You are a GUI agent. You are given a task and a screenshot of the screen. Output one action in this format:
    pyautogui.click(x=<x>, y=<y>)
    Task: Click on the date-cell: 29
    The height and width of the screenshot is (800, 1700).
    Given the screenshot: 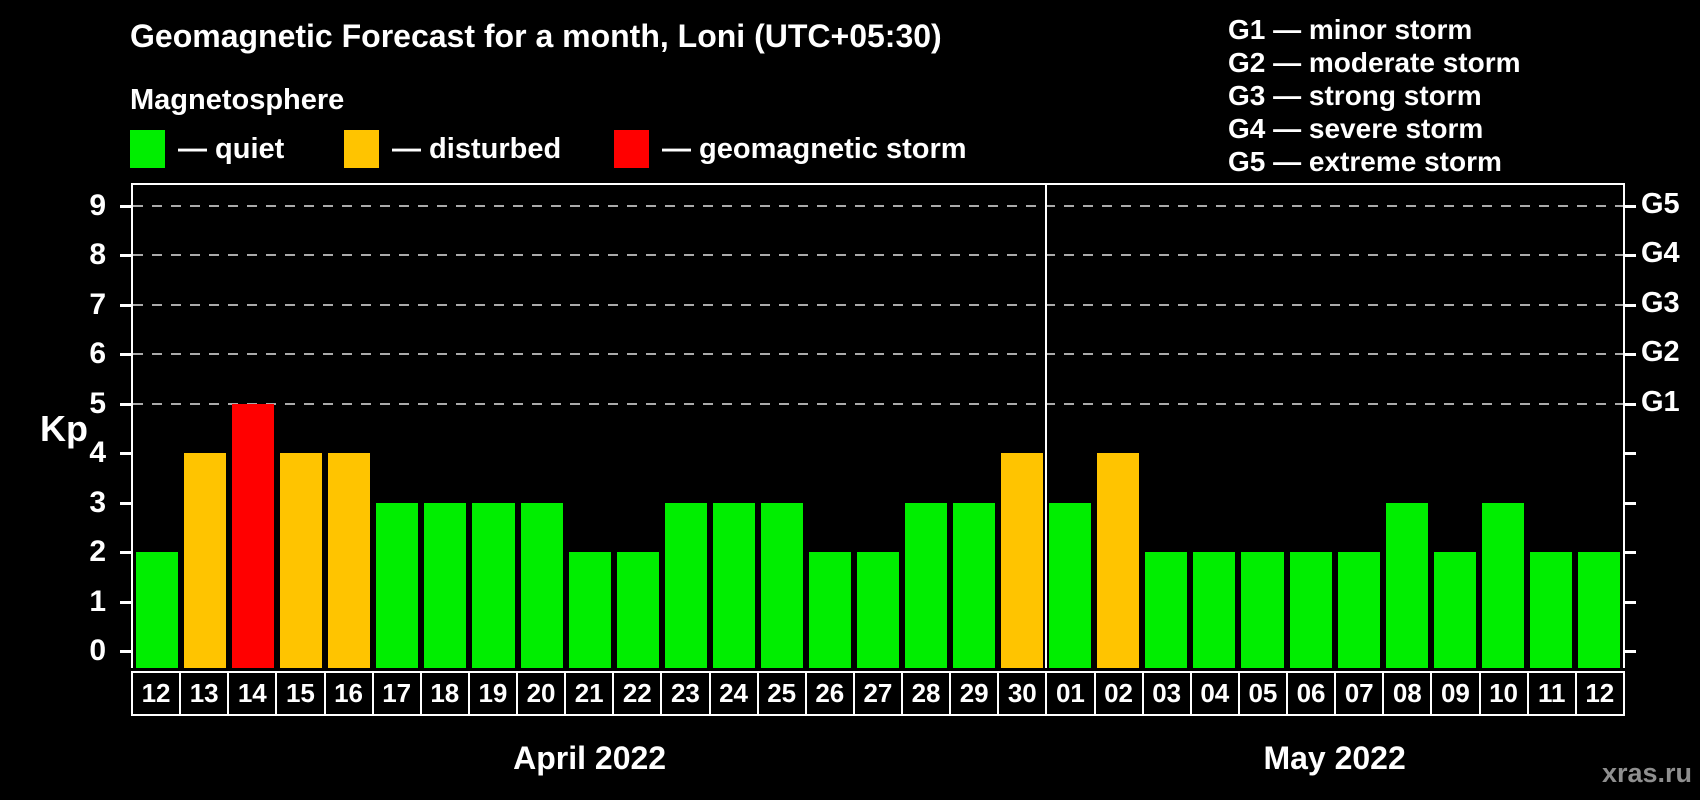 What is the action you would take?
    pyautogui.click(x=975, y=693)
    